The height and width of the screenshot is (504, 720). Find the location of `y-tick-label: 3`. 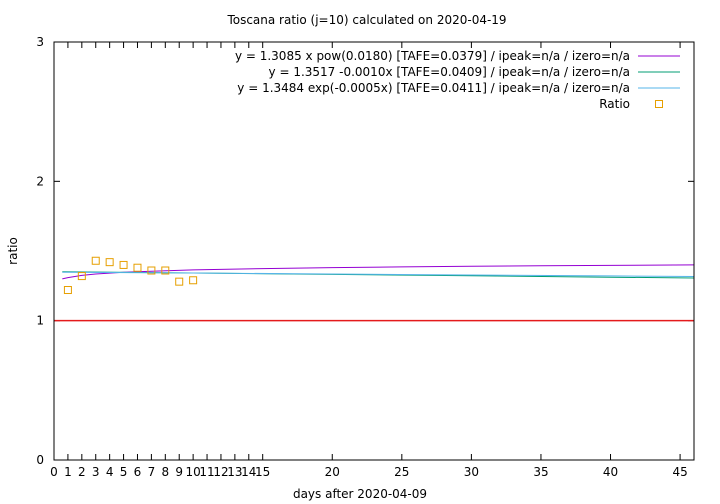

y-tick-label: 3 is located at coordinates (40, 42).